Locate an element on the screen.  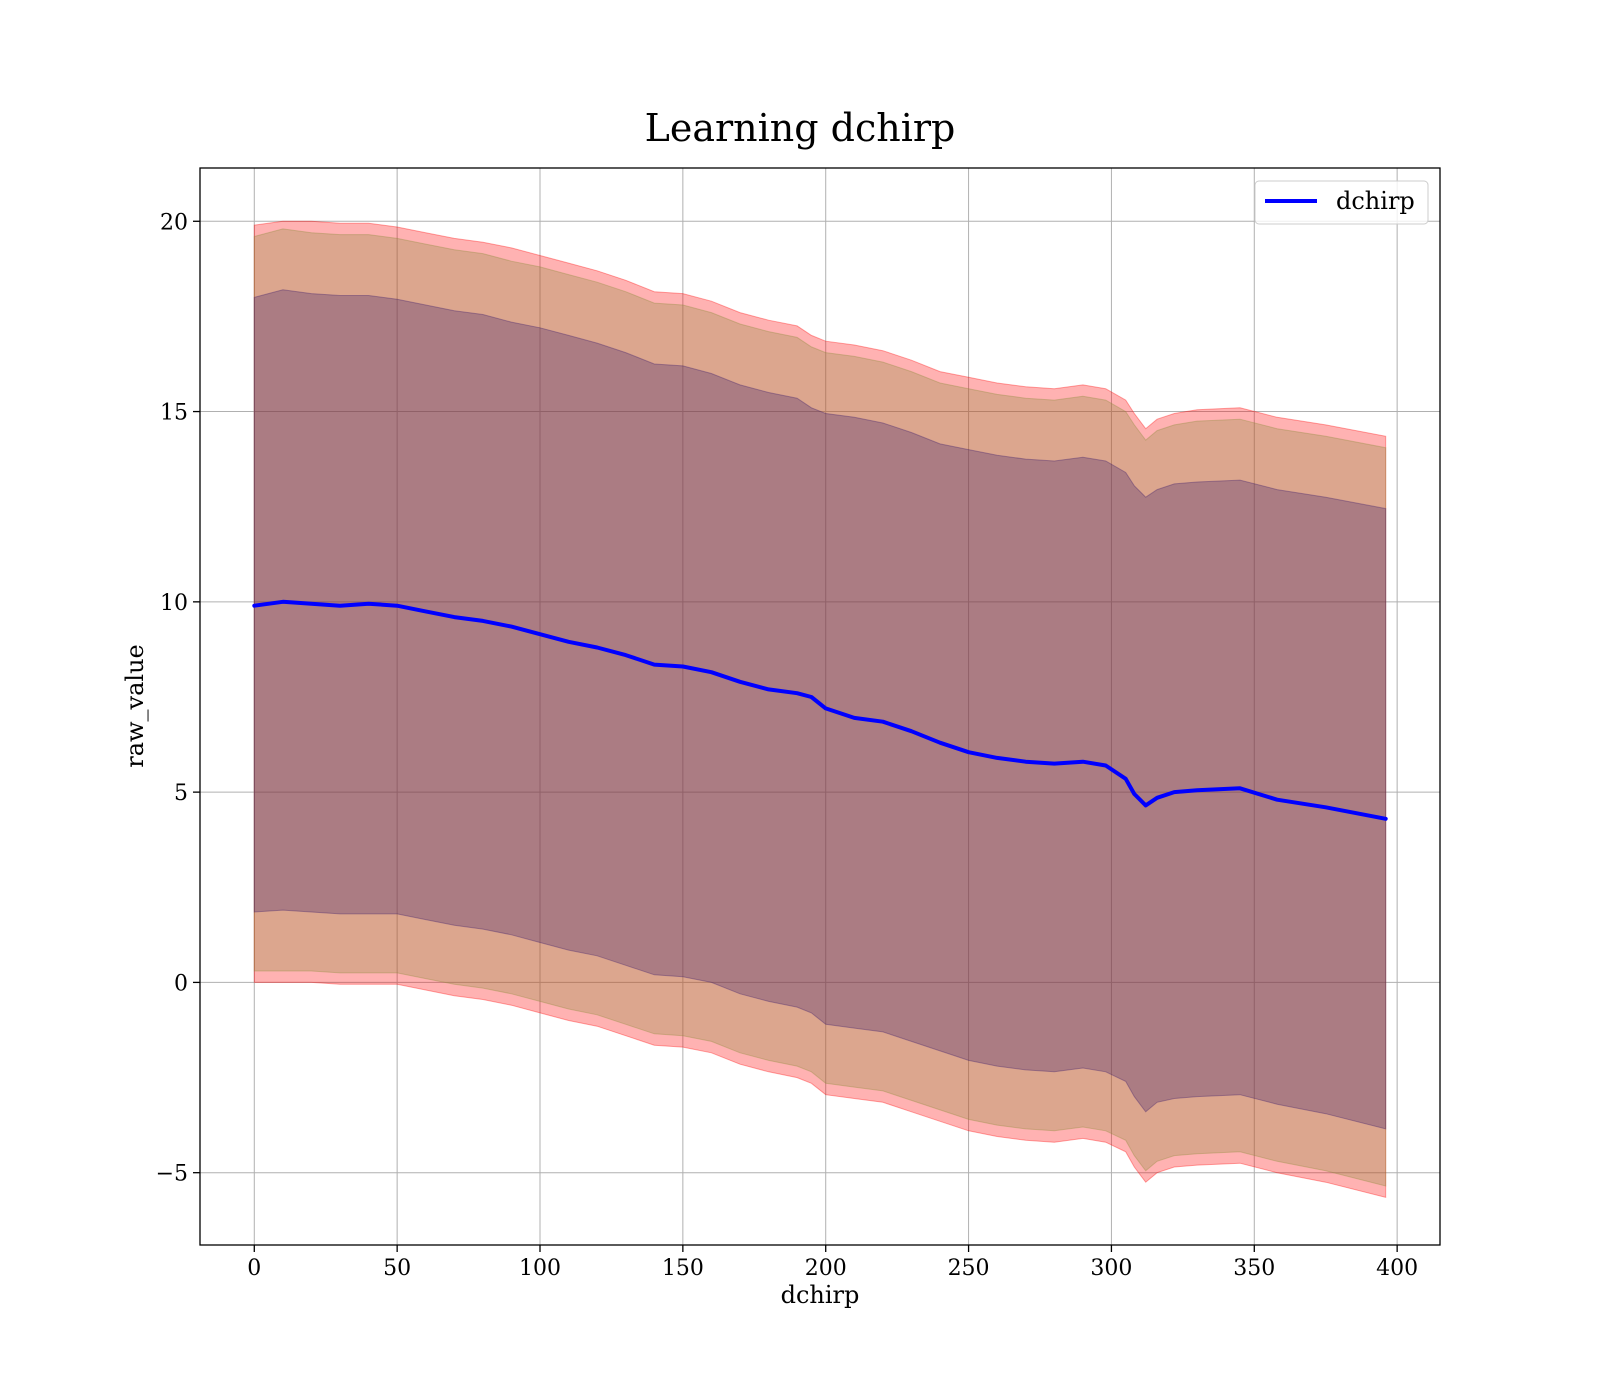
x-tick-label: 250 is located at coordinates (969, 1268).